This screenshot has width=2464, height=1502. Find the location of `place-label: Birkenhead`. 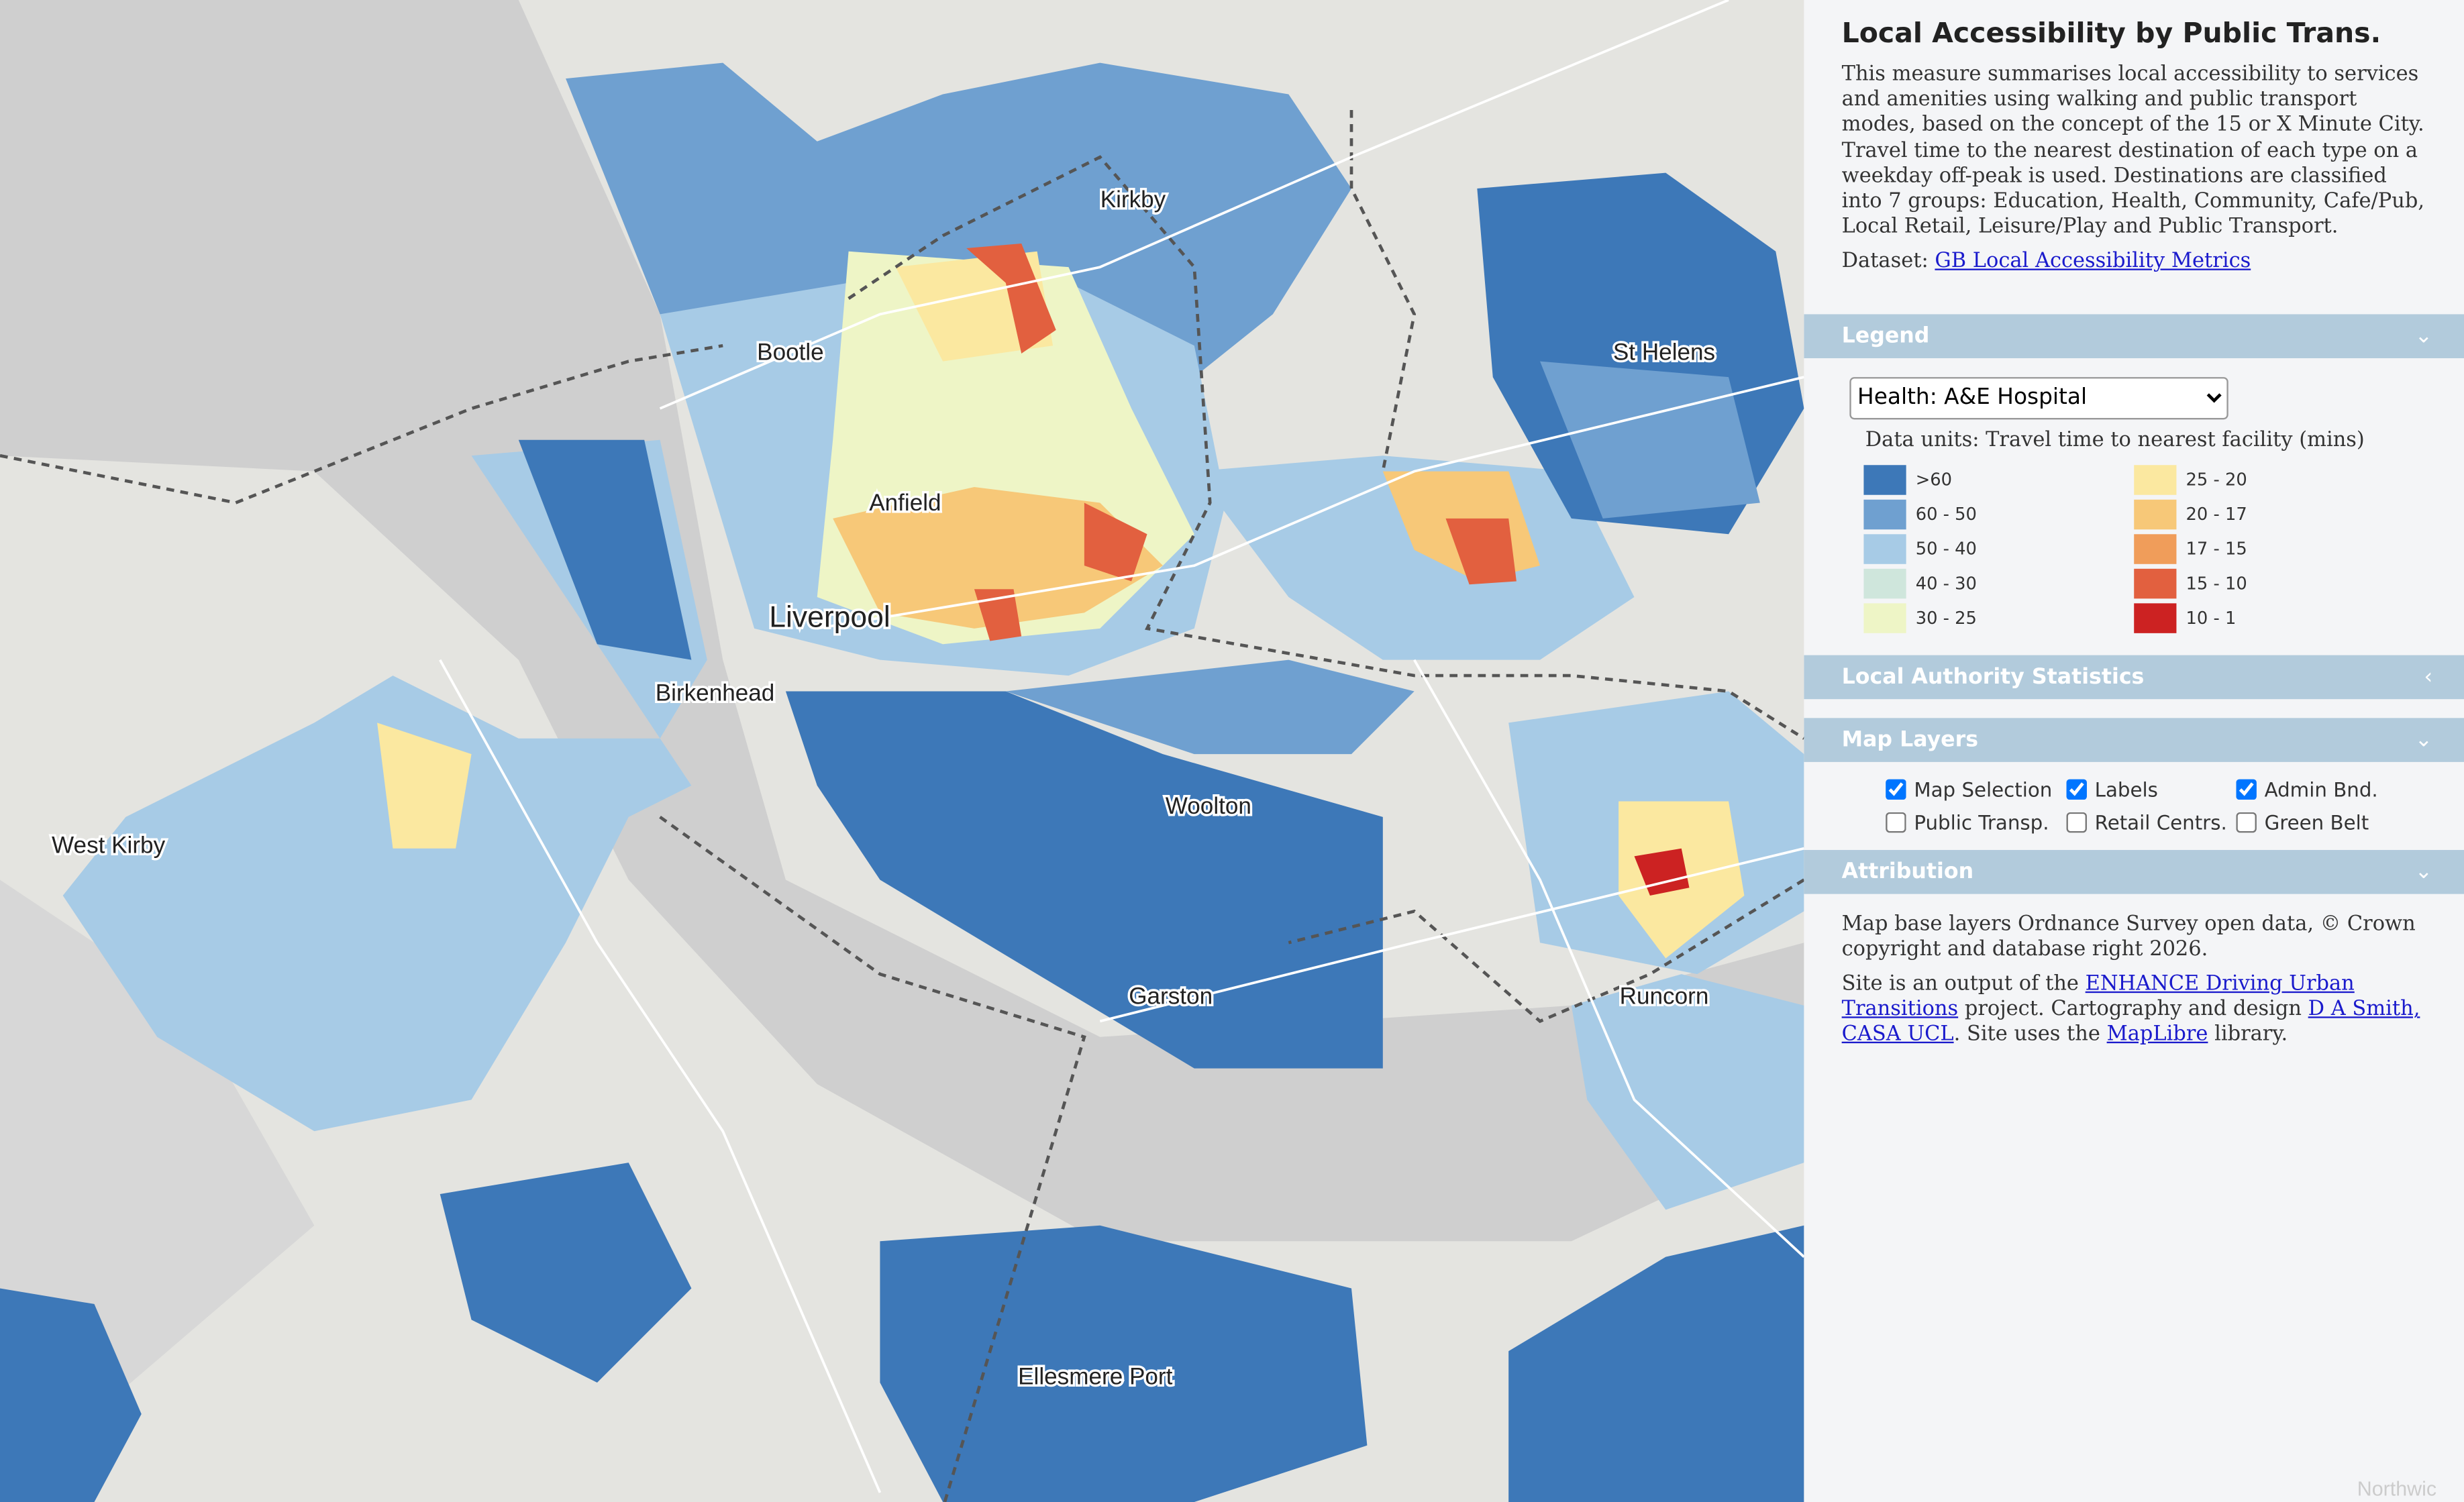

place-label: Birkenhead is located at coordinates (715, 693).